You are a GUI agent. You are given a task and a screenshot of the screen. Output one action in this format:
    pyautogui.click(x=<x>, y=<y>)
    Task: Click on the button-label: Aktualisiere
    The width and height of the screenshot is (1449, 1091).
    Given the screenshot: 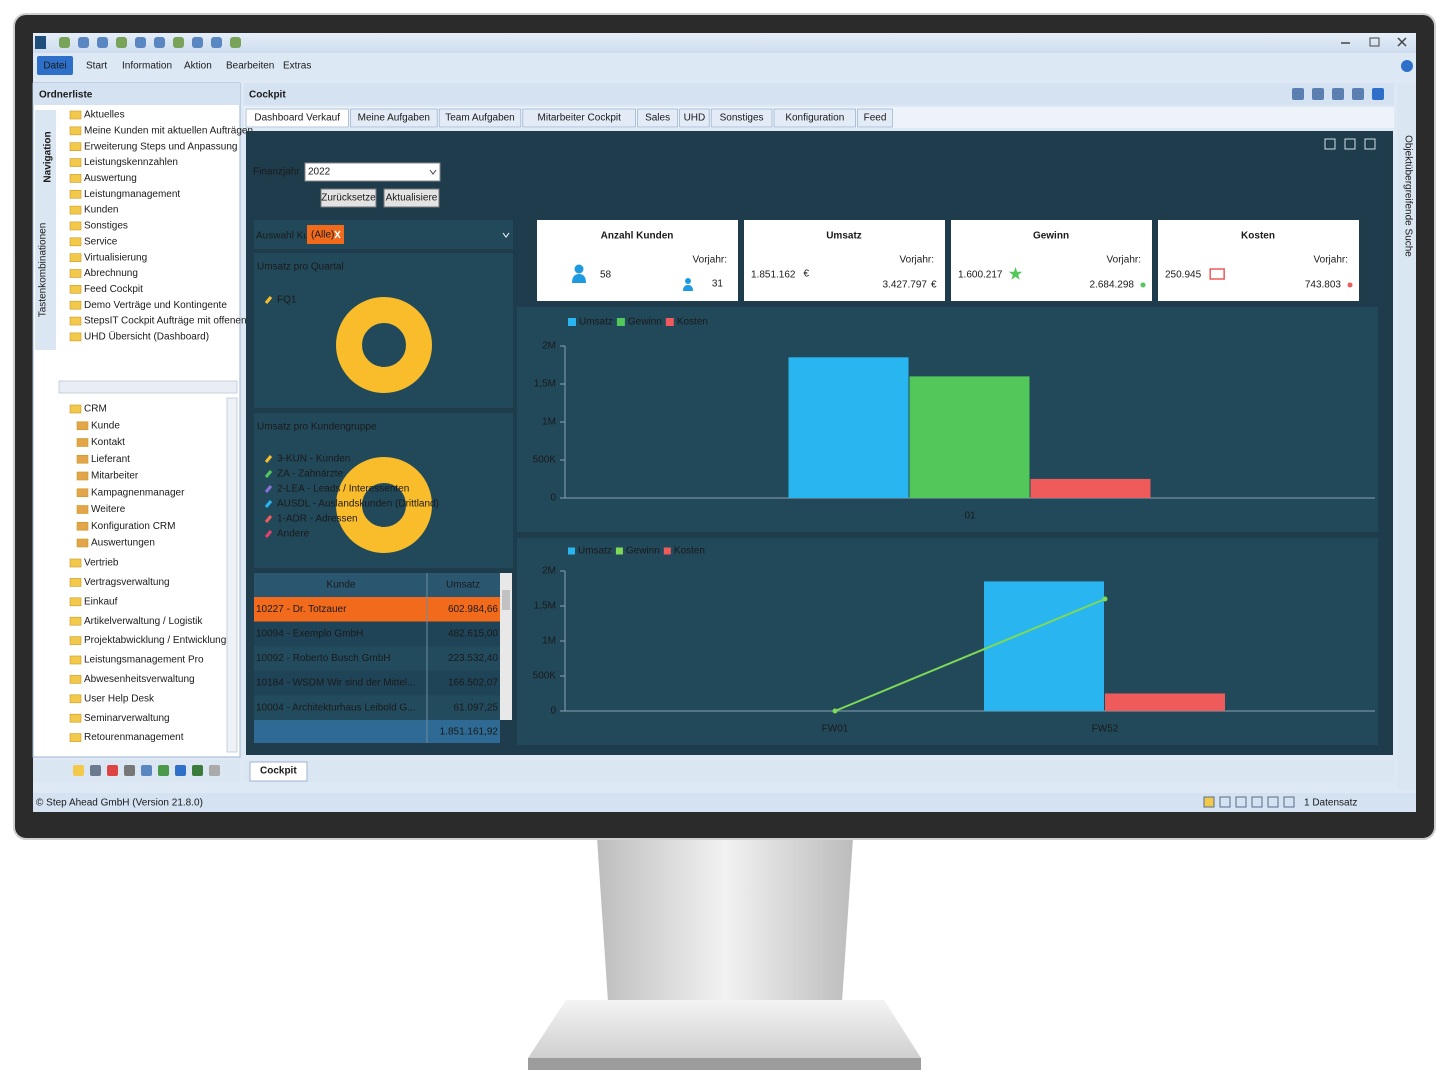 What is the action you would take?
    pyautogui.click(x=412, y=198)
    